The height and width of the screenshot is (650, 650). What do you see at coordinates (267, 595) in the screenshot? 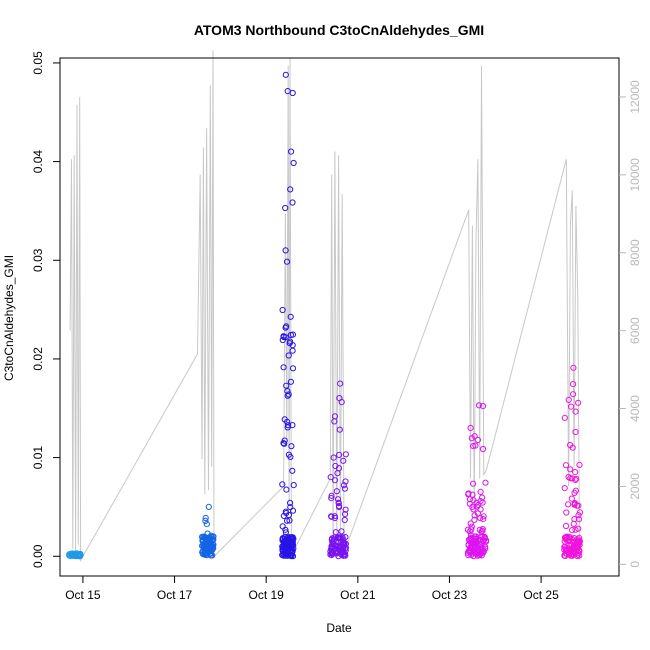
I see `x-tick-label: Oct 19` at bounding box center [267, 595].